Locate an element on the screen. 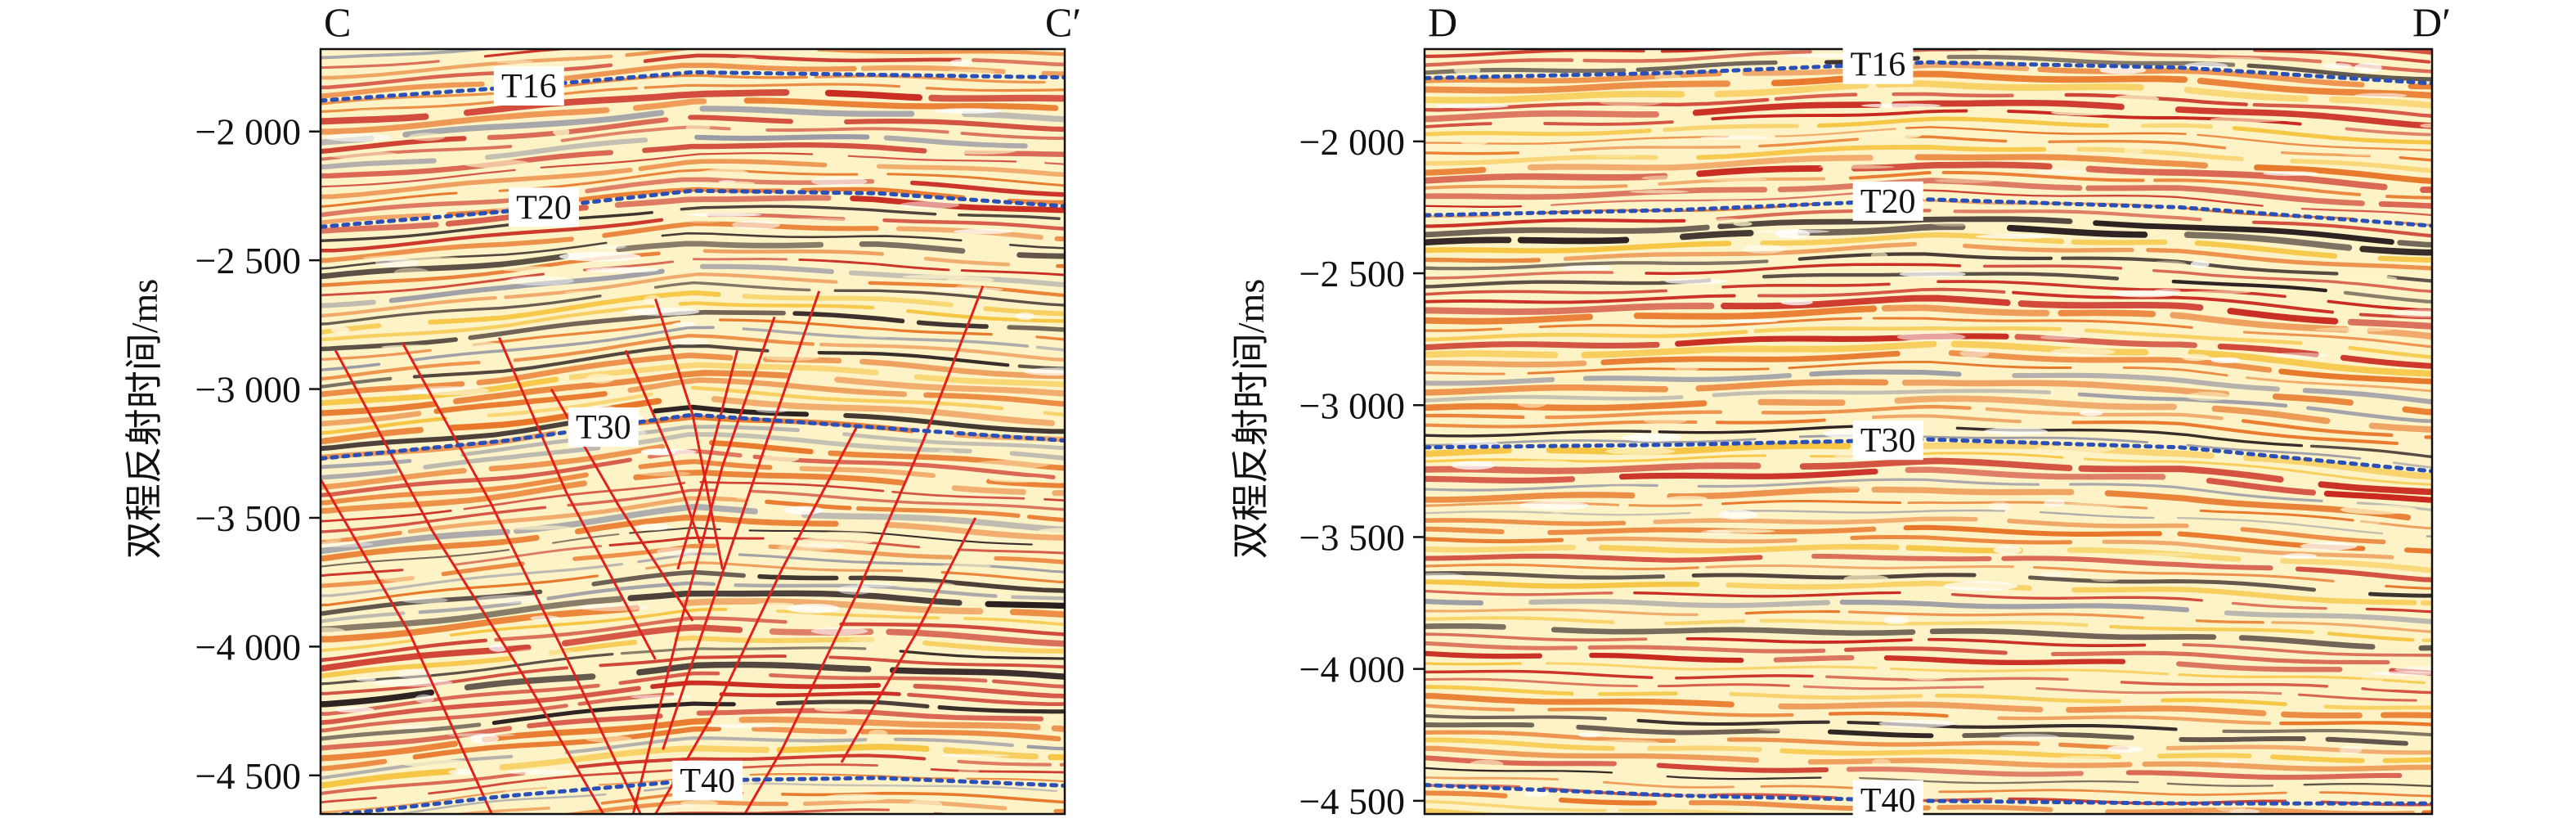  horizon-line is located at coordinates (1928, 794).